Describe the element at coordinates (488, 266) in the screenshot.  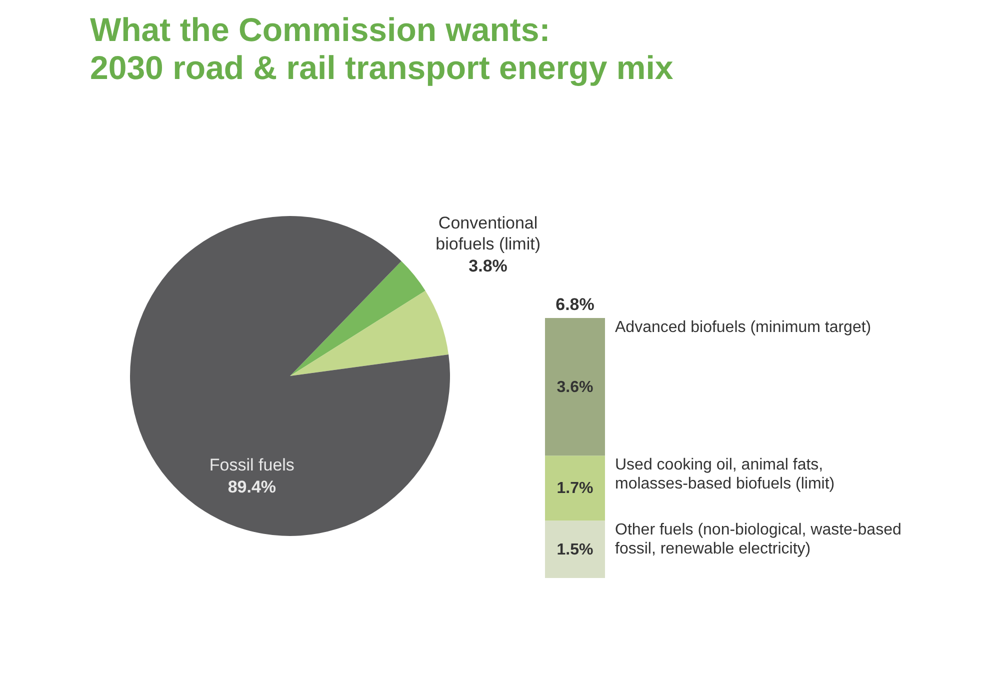
I see `data-label: 3.8%` at that location.